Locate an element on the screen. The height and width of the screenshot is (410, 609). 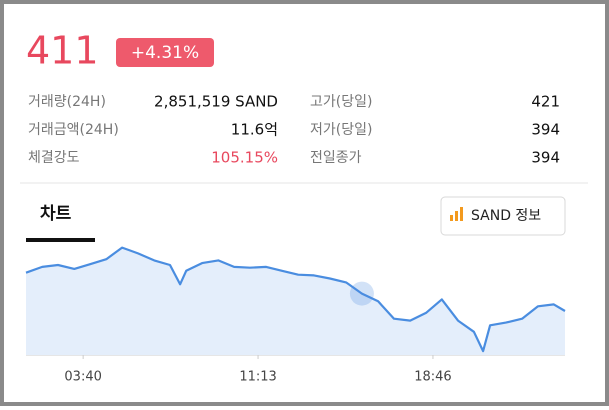
stat-label: 체결강도 is located at coordinates (54, 158).